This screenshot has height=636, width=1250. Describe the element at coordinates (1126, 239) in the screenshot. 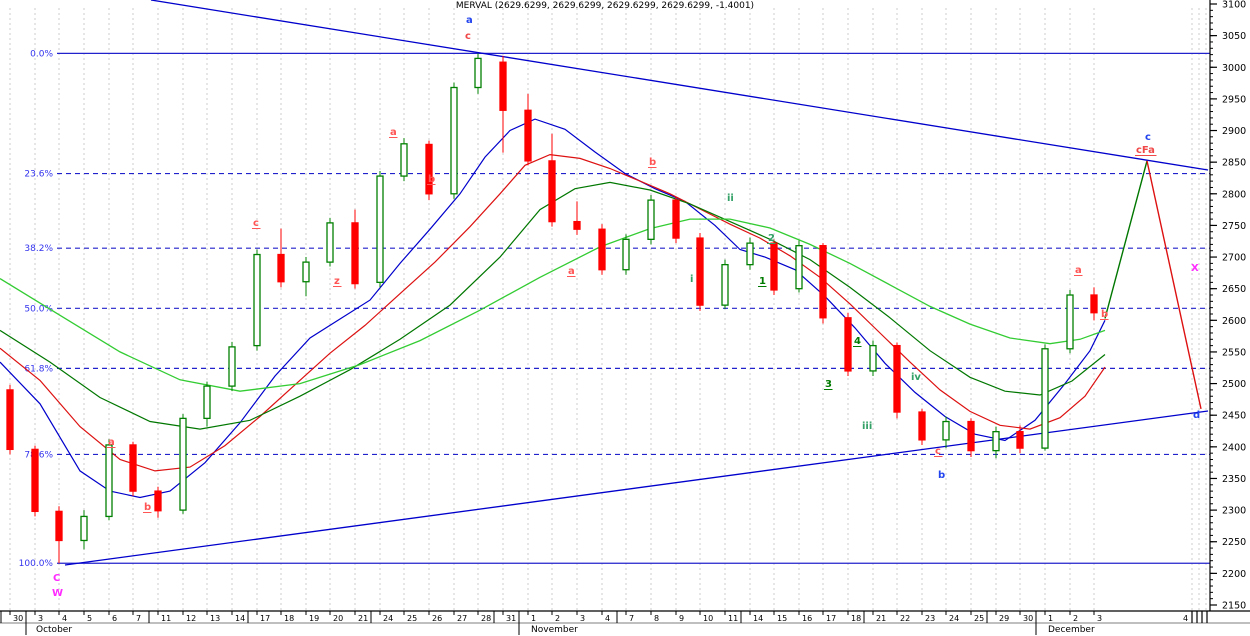

I see `projected-wave-c-up` at that location.